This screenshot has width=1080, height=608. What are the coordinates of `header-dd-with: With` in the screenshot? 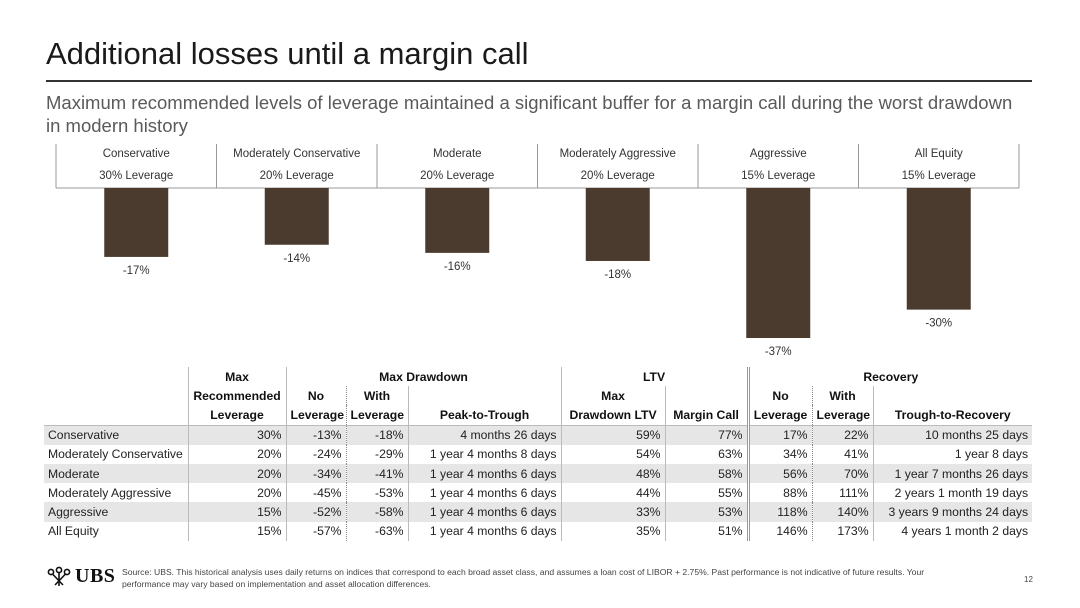 It's located at (377, 396).